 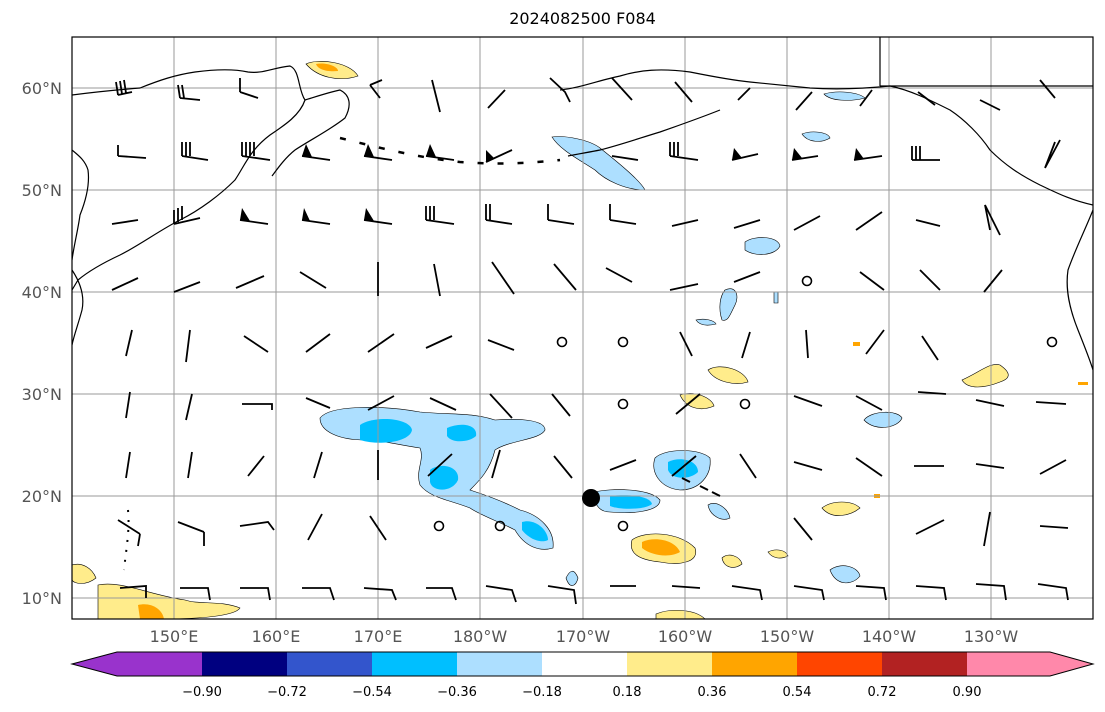 What do you see at coordinates (42, 496) in the screenshot?
I see `lat-label: 20°N` at bounding box center [42, 496].